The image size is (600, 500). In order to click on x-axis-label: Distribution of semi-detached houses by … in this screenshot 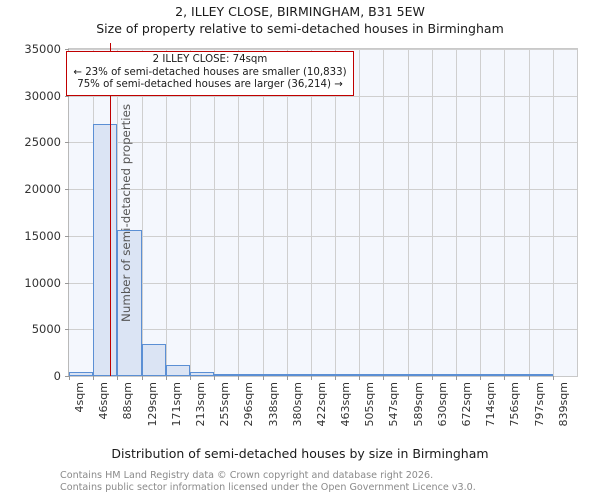, I will do `click(300, 453)`.